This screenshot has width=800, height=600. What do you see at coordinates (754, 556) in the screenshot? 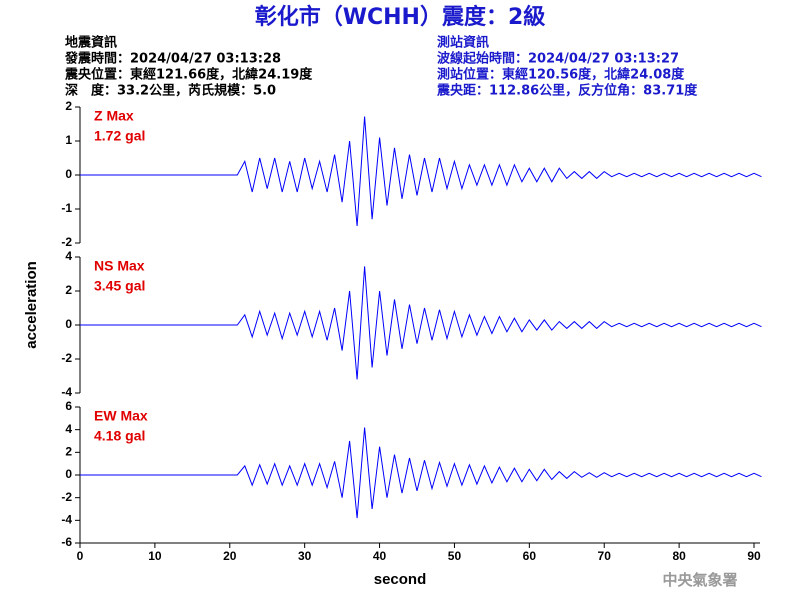
I see `x-tick-label: 90` at bounding box center [754, 556].